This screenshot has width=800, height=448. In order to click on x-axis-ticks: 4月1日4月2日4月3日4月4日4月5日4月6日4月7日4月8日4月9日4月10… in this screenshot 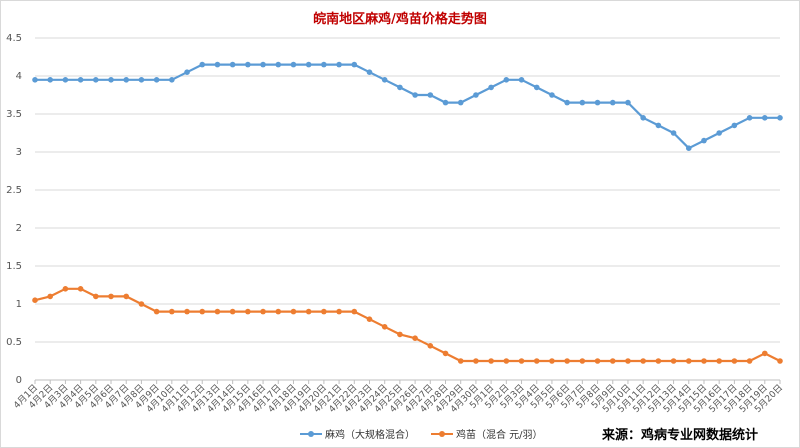, I will do `click(399, 398)`.